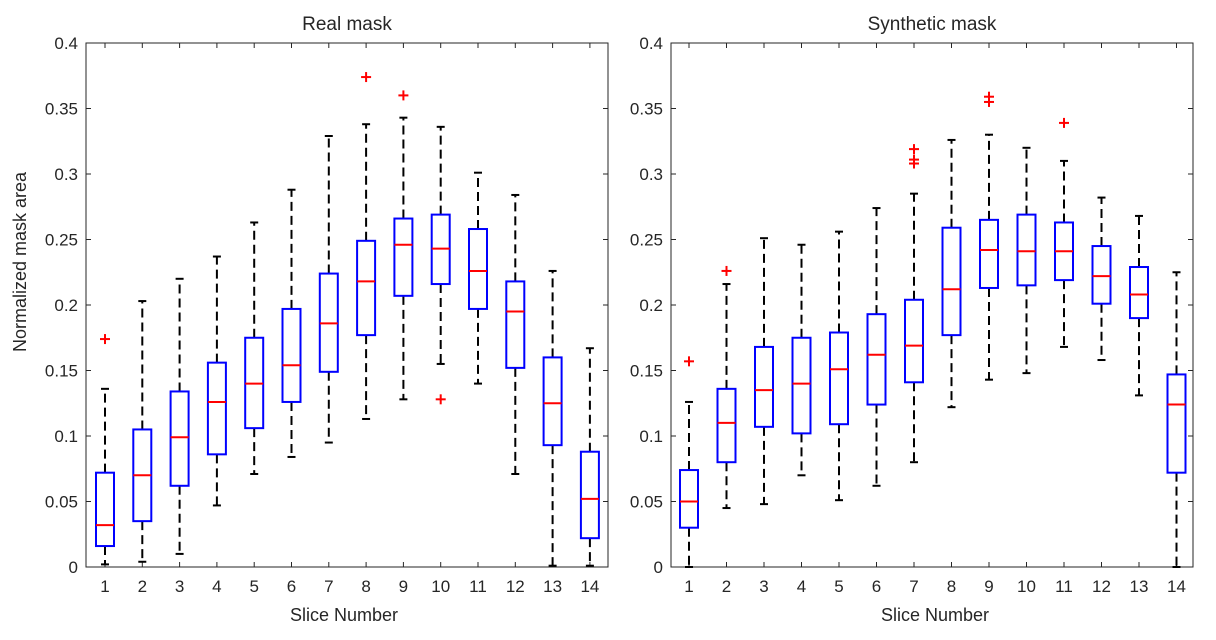  I want to click on x-axis-label: Slice Number, so click(344, 615).